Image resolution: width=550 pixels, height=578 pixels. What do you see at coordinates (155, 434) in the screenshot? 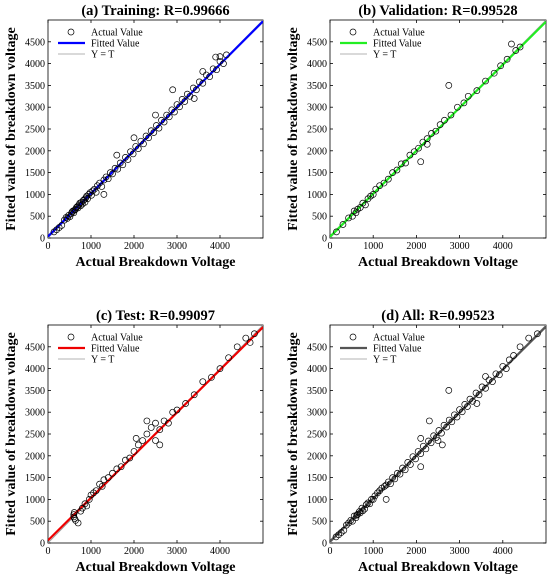
I see `chart-3-plot-area` at bounding box center [155, 434].